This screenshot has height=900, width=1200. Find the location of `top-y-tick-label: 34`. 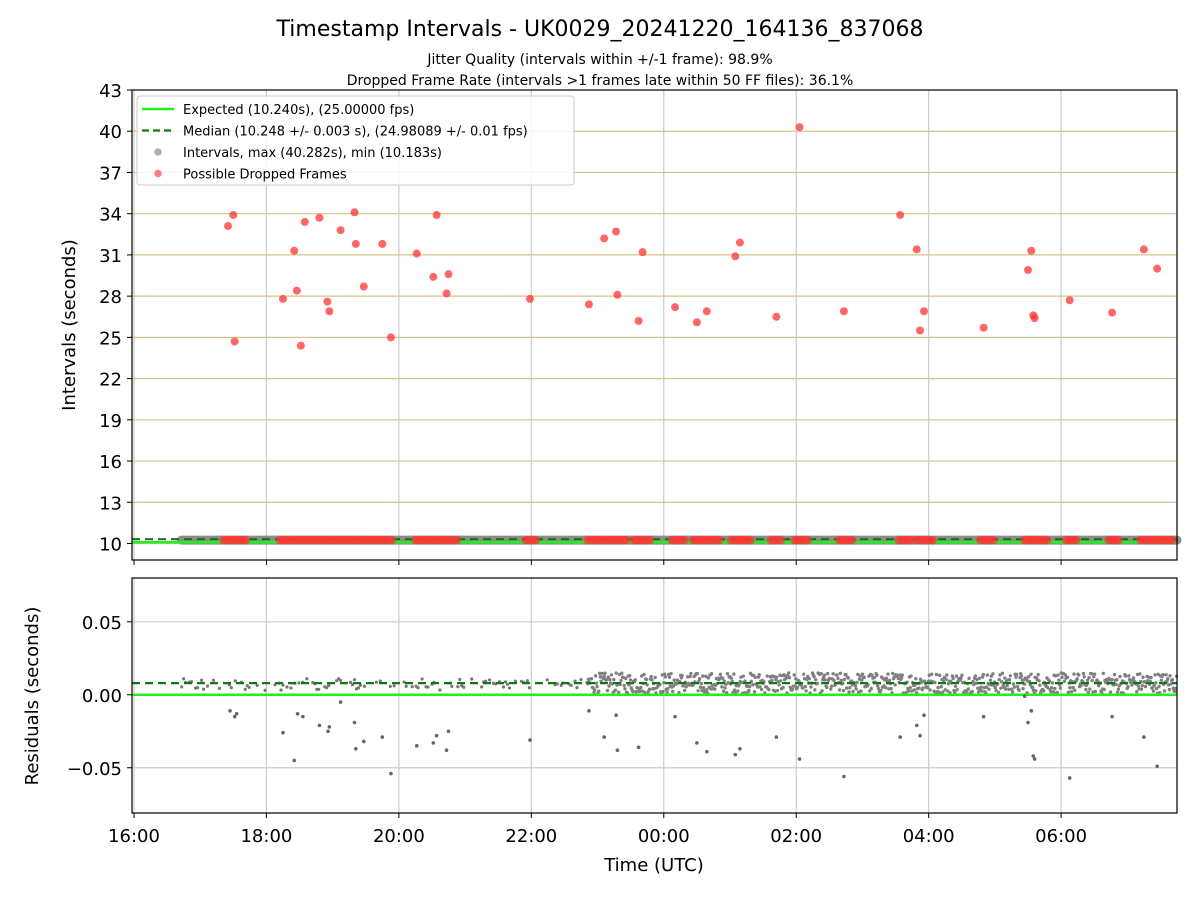

top-y-tick-label: 34 is located at coordinates (110, 215).